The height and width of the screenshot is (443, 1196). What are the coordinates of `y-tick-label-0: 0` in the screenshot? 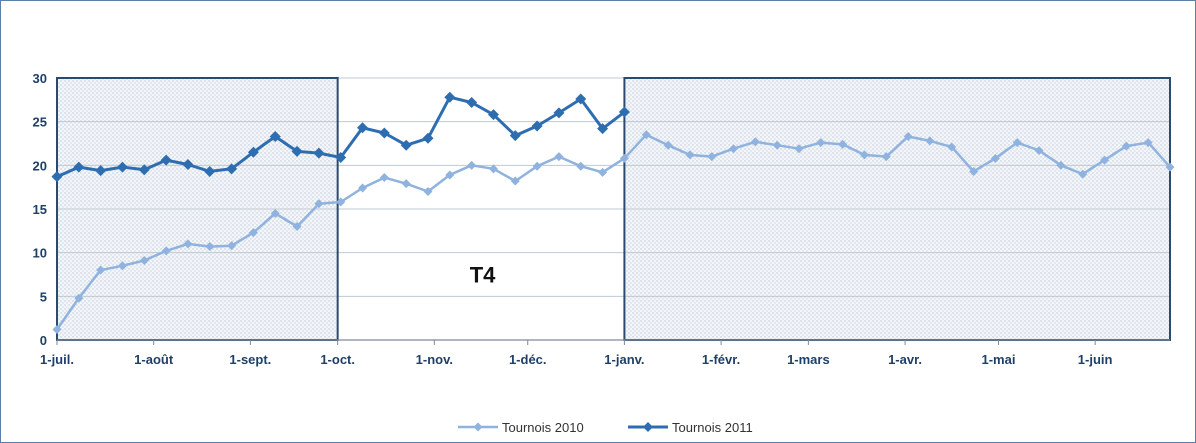 It's located at (43, 340).